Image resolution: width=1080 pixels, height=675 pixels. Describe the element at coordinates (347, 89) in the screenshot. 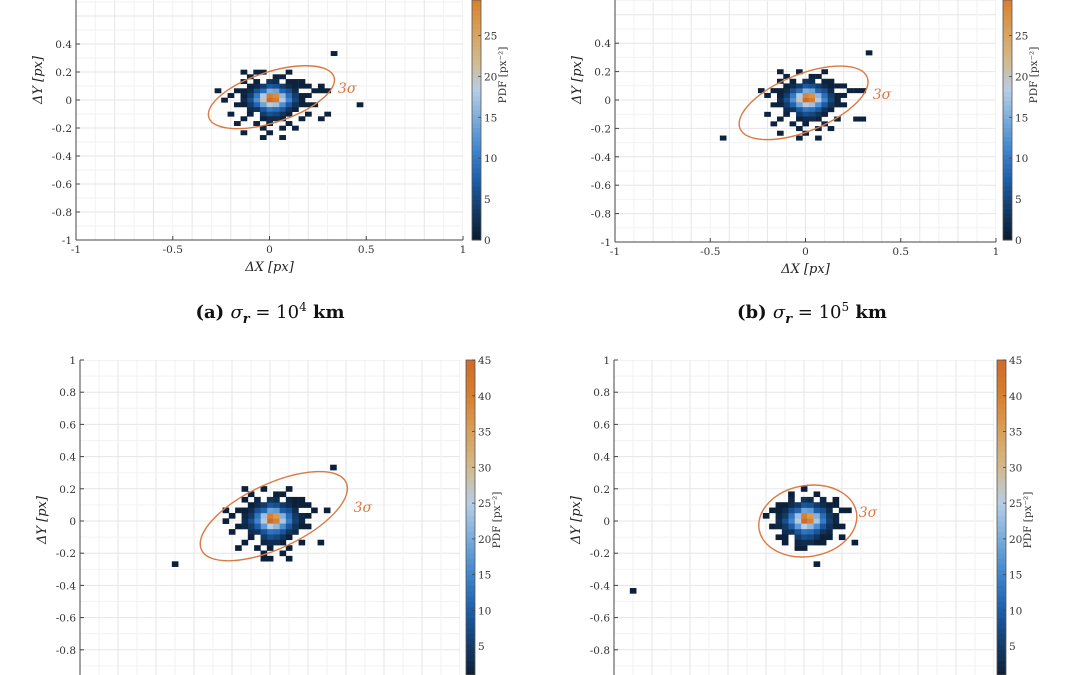

I see `ellipse-label: 3σ` at that location.